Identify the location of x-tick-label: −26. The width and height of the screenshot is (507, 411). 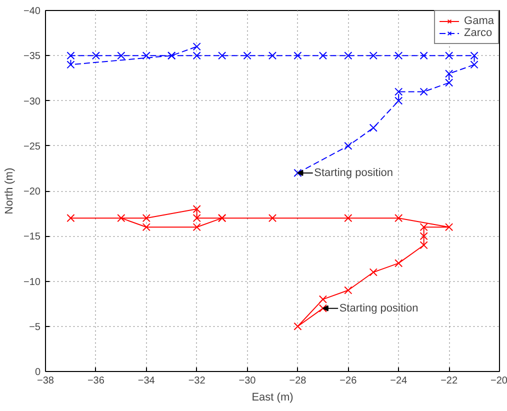
(349, 381).